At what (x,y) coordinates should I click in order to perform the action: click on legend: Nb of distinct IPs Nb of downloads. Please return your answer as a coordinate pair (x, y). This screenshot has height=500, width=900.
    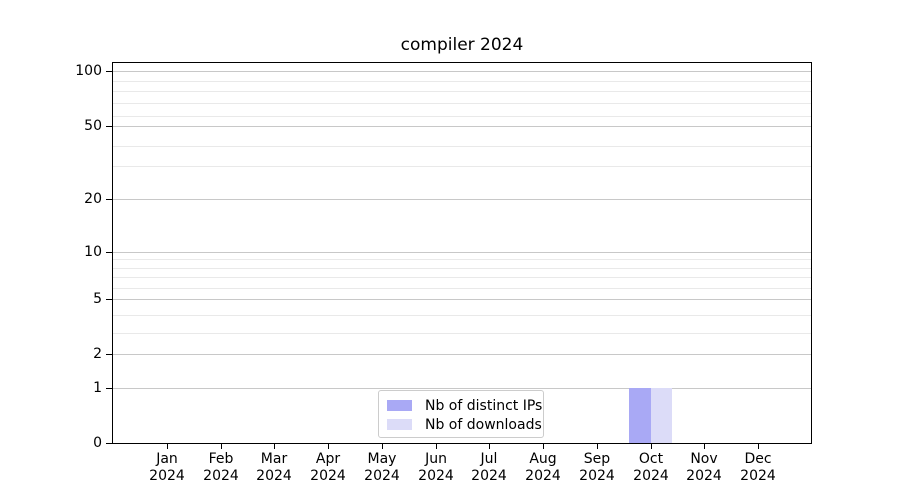
    Looking at the image, I should click on (461, 414).